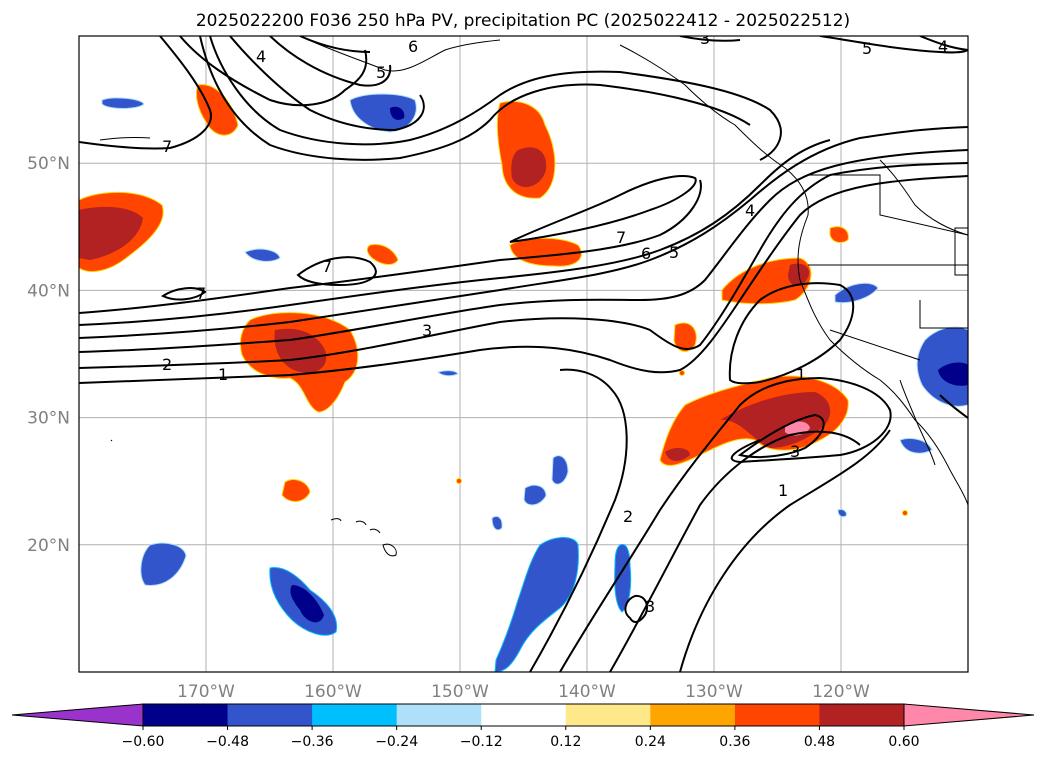 This screenshot has height=765, width=1047. What do you see at coordinates (714, 692) in the screenshot?
I see `lon-tick-label: 130°W` at bounding box center [714, 692].